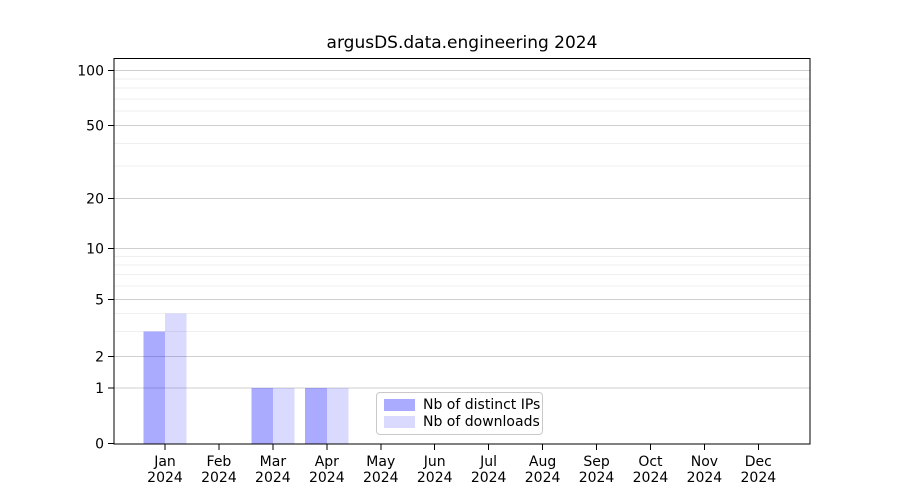 This screenshot has height=500, width=900. I want to click on x-tick-label-month: Jul, so click(488, 462).